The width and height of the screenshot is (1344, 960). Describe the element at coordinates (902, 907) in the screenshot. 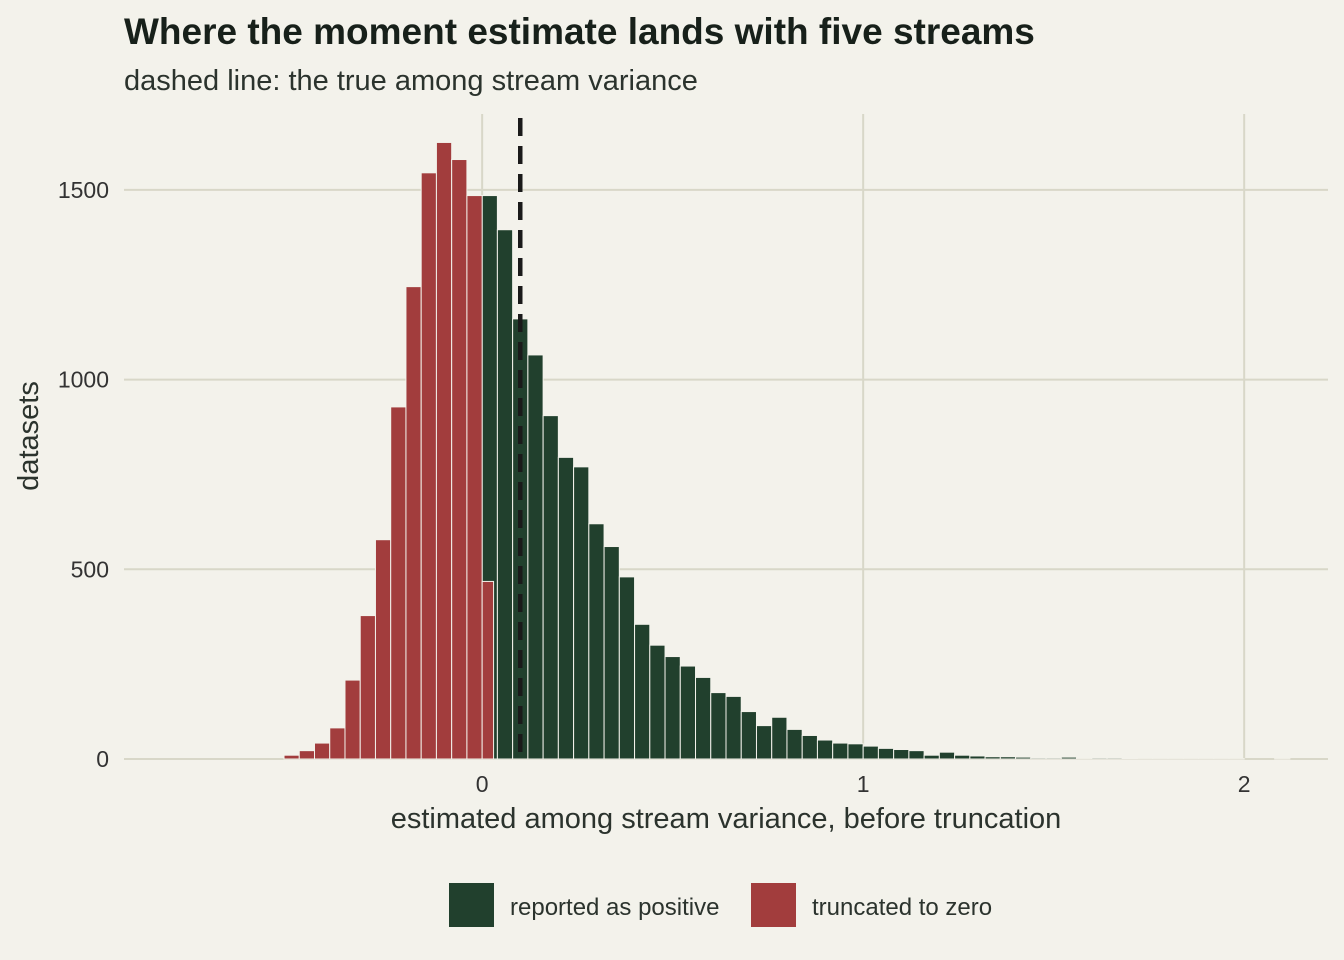

I see `legend-label-truncated: truncated to zero` at that location.